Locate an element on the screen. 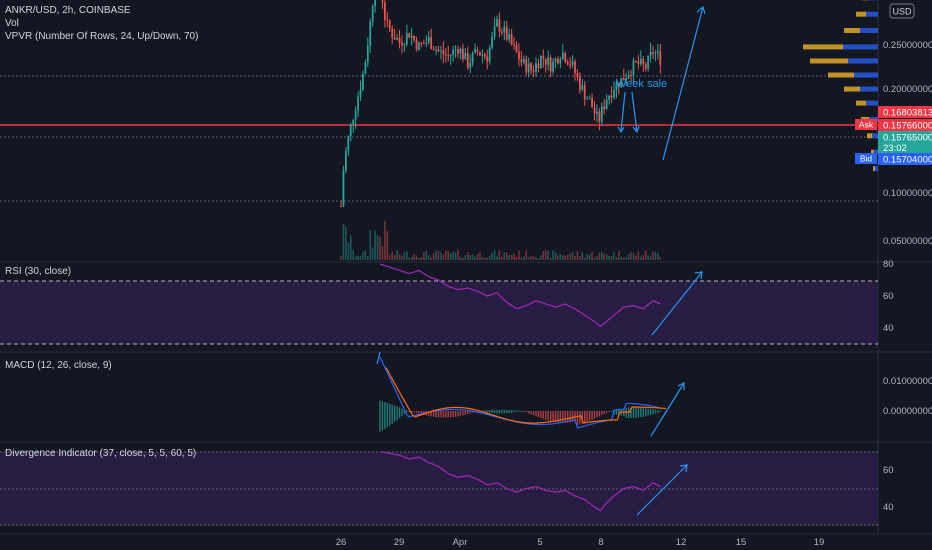  arrow-price is located at coordinates (683, 83).